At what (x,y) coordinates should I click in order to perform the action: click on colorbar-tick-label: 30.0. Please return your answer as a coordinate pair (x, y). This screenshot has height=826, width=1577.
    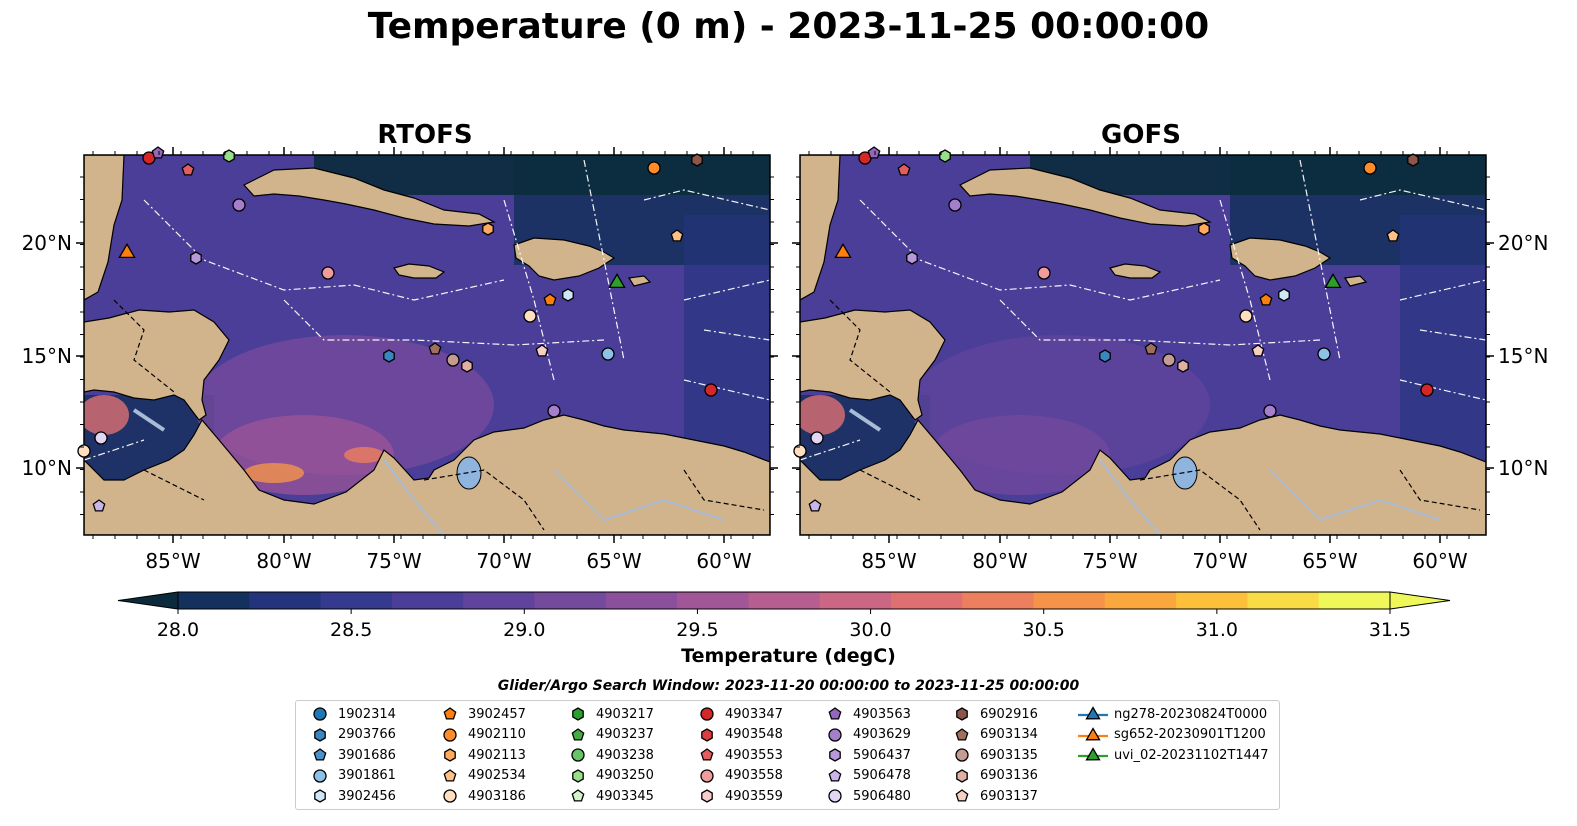
    Looking at the image, I should click on (870, 629).